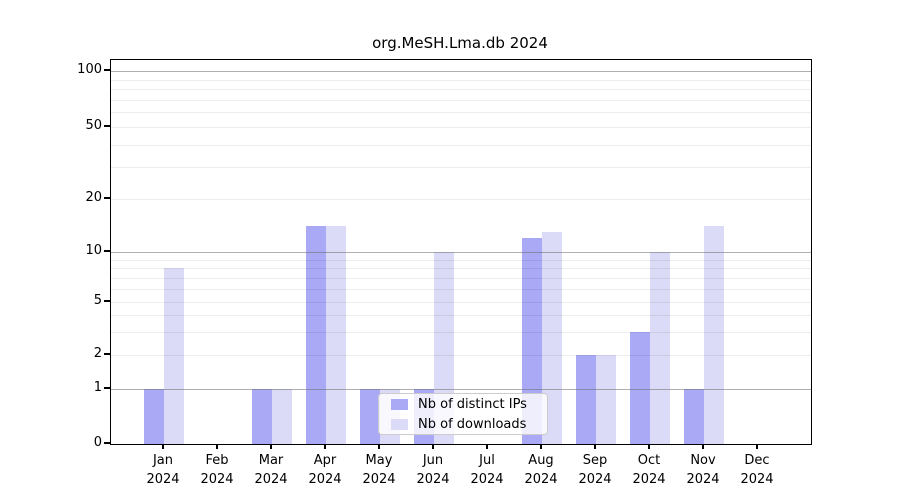 The width and height of the screenshot is (900, 500). Describe the element at coordinates (89, 69) in the screenshot. I see `y-tick-label-100: 100` at that location.